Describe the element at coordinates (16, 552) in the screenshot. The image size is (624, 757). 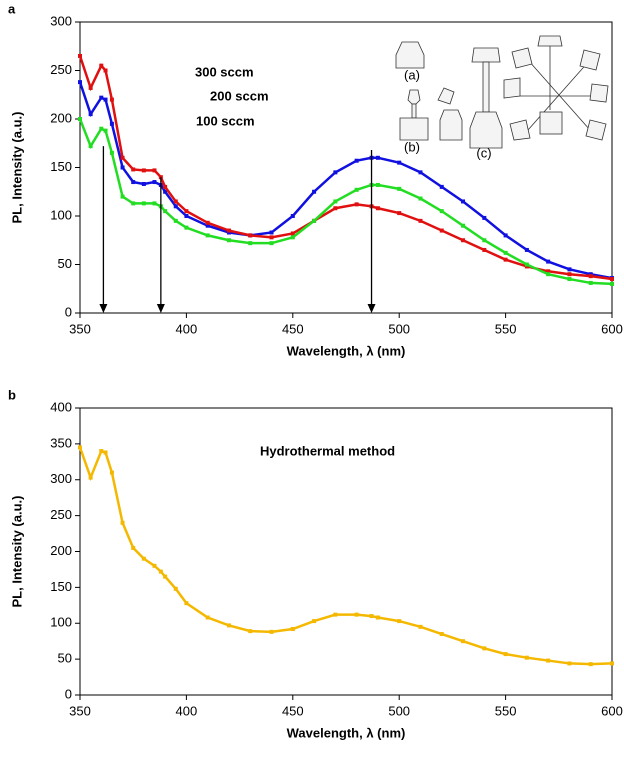
I see `y-axis-title: PL, Intensity (a.u.)` at that location.